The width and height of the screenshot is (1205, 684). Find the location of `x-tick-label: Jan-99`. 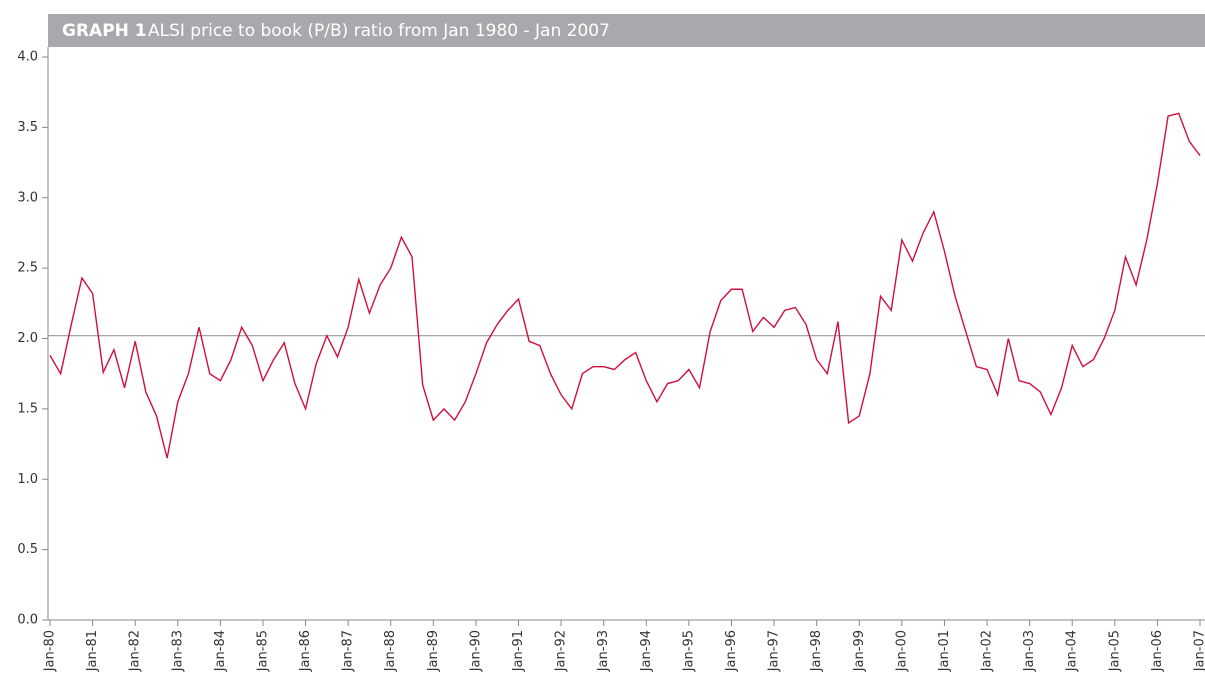

x-tick-label: Jan-99 is located at coordinates (859, 651).